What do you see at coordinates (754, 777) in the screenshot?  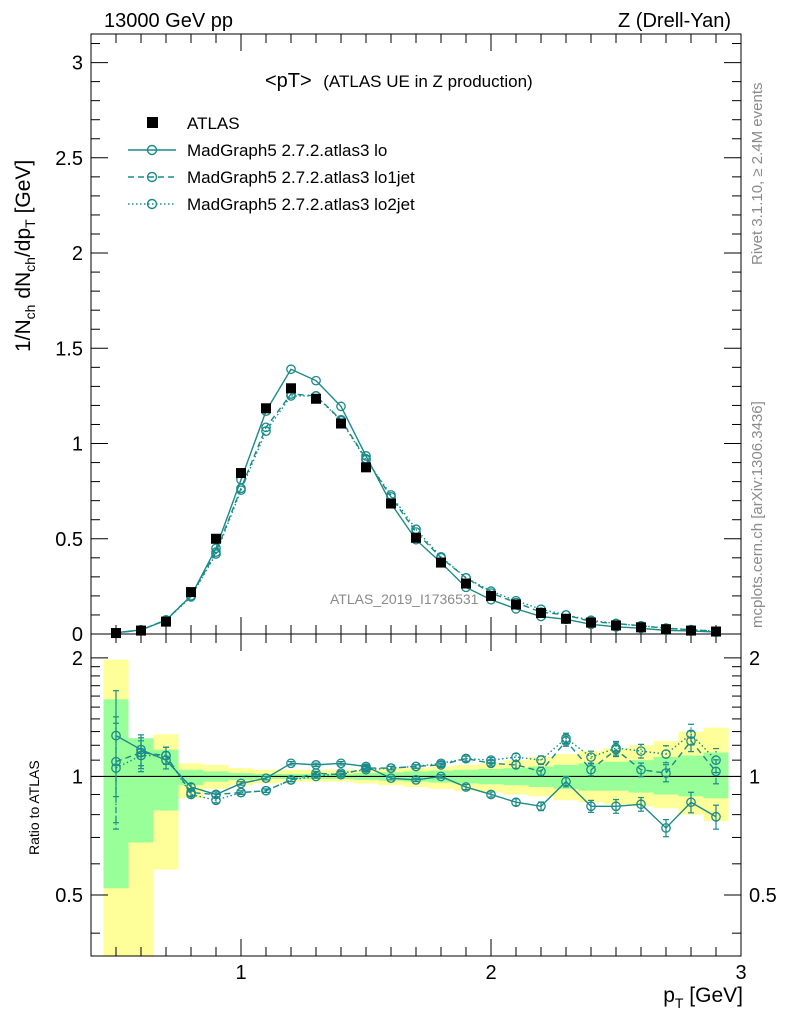 I see `ratio-y-tick-label-right: 1` at bounding box center [754, 777].